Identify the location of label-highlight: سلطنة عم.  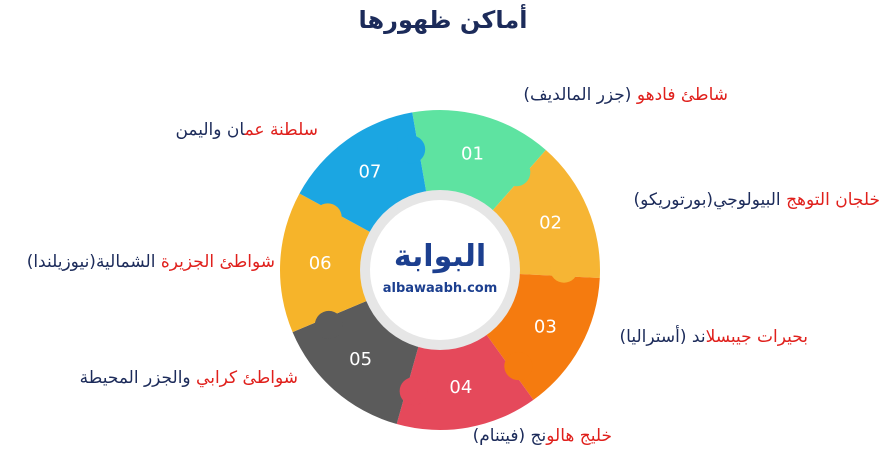
(281, 130).